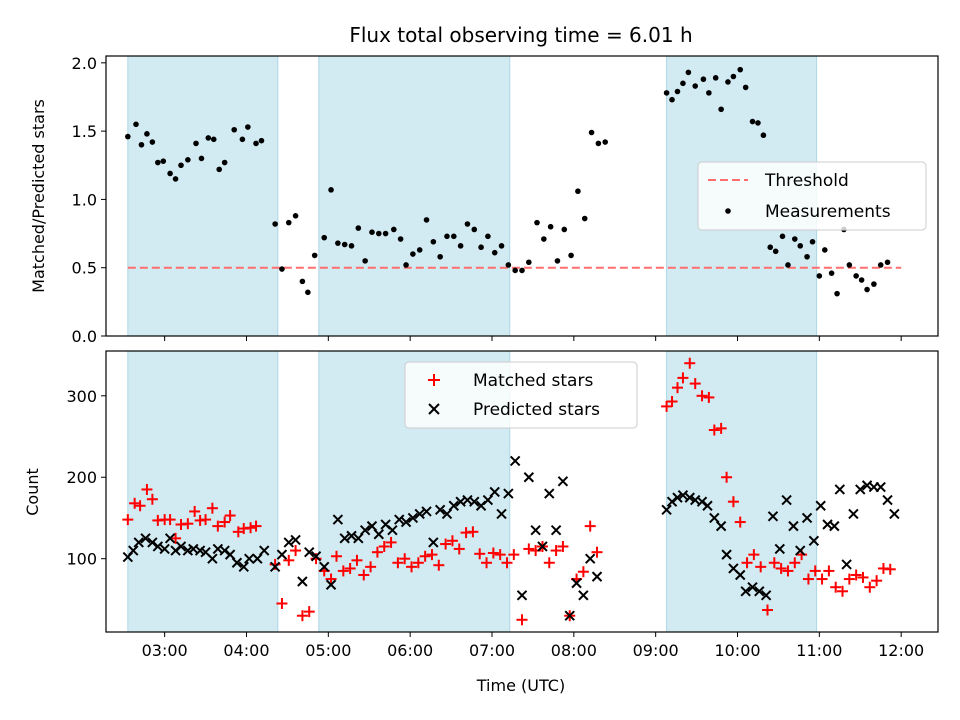 Image resolution: width=960 pixels, height=720 pixels. Describe the element at coordinates (328, 650) in the screenshot. I see `x-tick-label: 05:00` at that location.